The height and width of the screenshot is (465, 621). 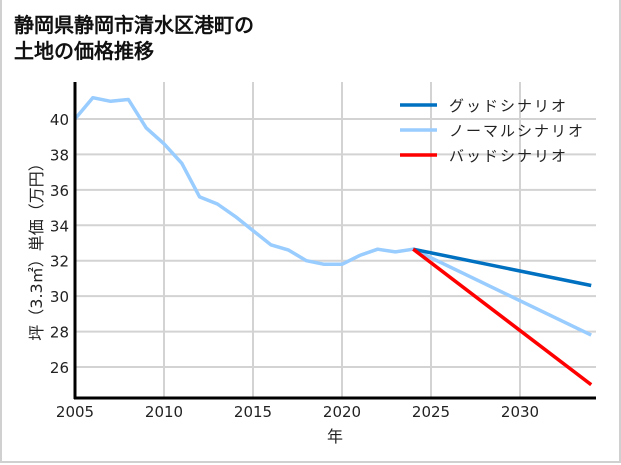 I want to click on chart-title: 静岡県静岡市清水区港町の 土地の価格推移, so click(x=134, y=38).